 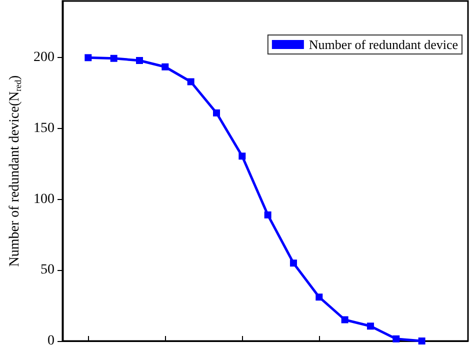 What do you see at coordinates (44, 128) in the screenshot?
I see `y-tick-label: 150` at bounding box center [44, 128].